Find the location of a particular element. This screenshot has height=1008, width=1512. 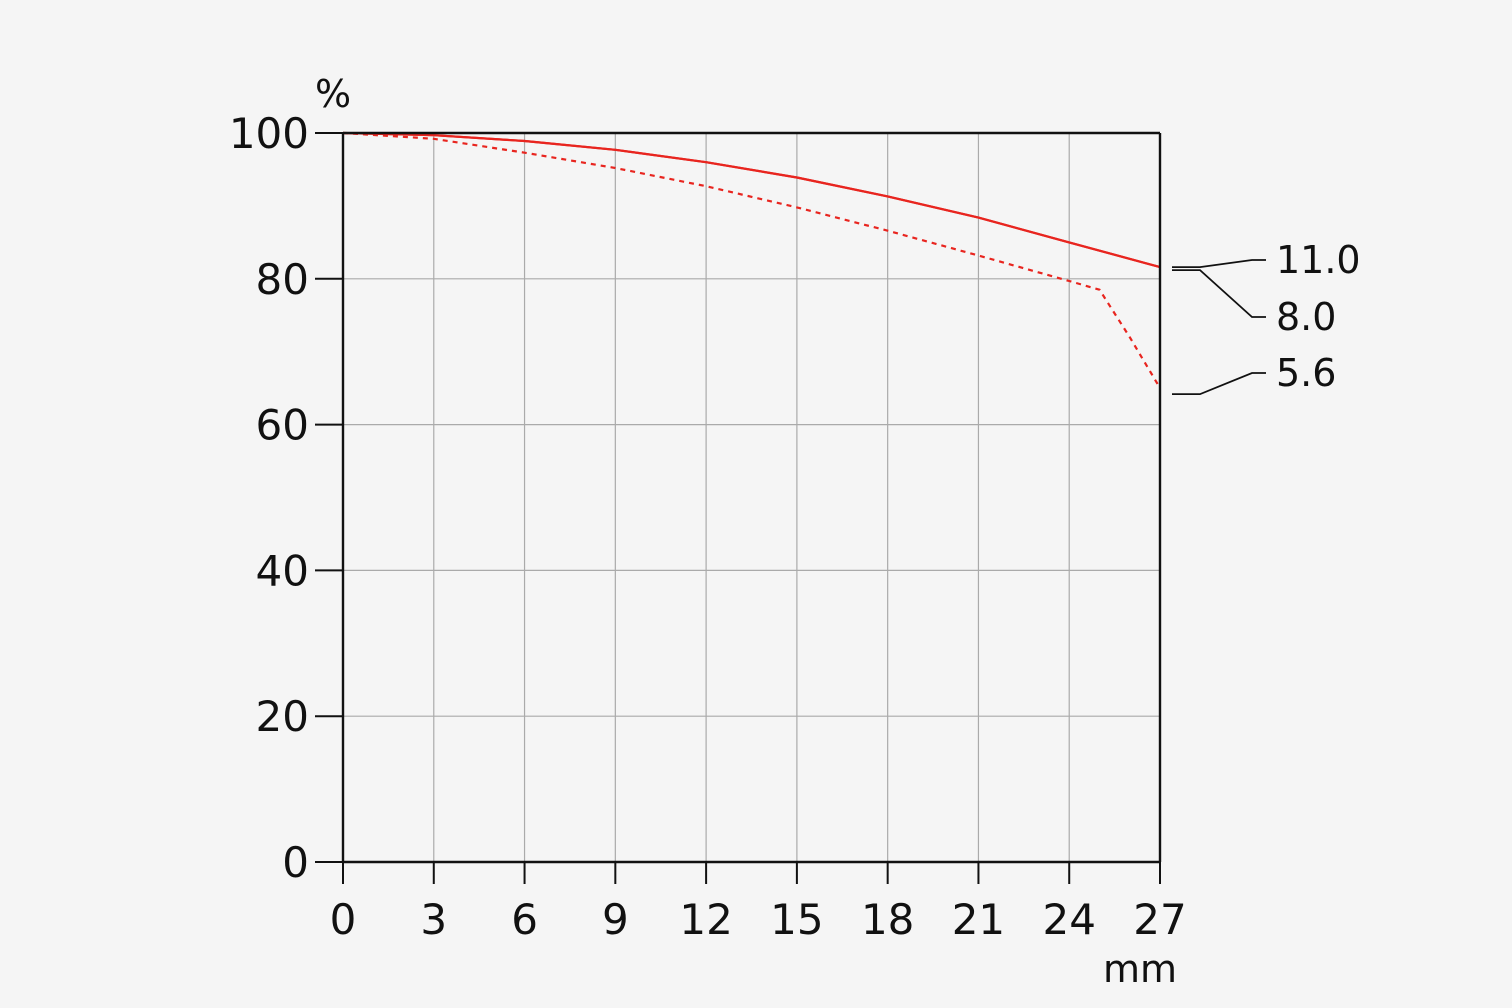

series-lines is located at coordinates (751, 260).